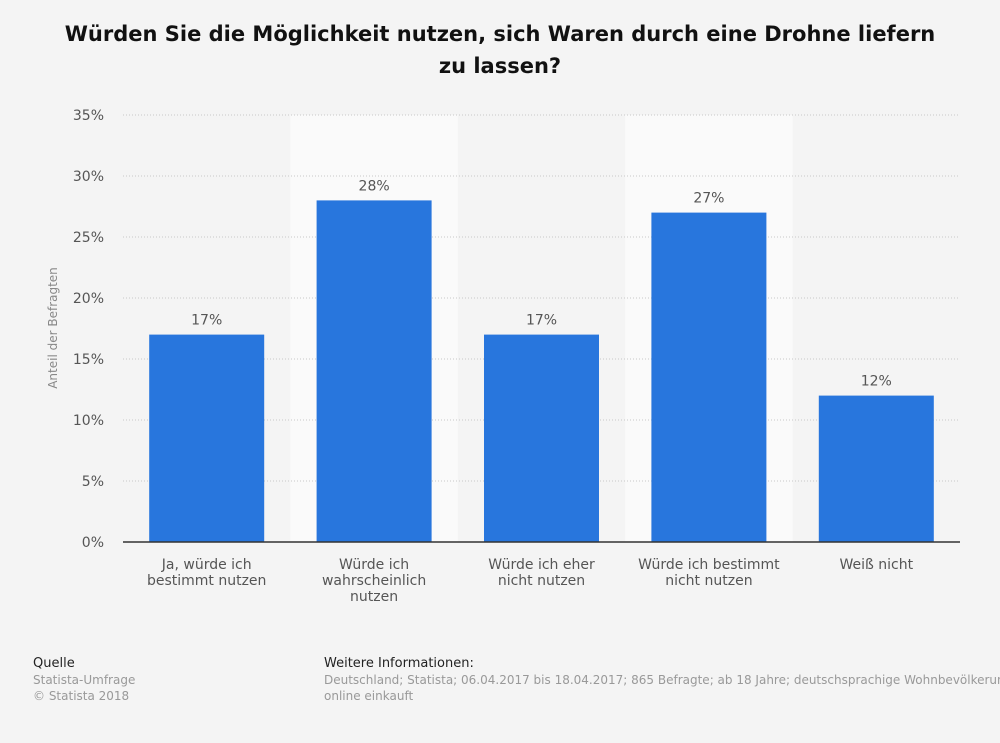  What do you see at coordinates (88, 177) in the screenshot?
I see `y-tick-label: 30%` at bounding box center [88, 177].